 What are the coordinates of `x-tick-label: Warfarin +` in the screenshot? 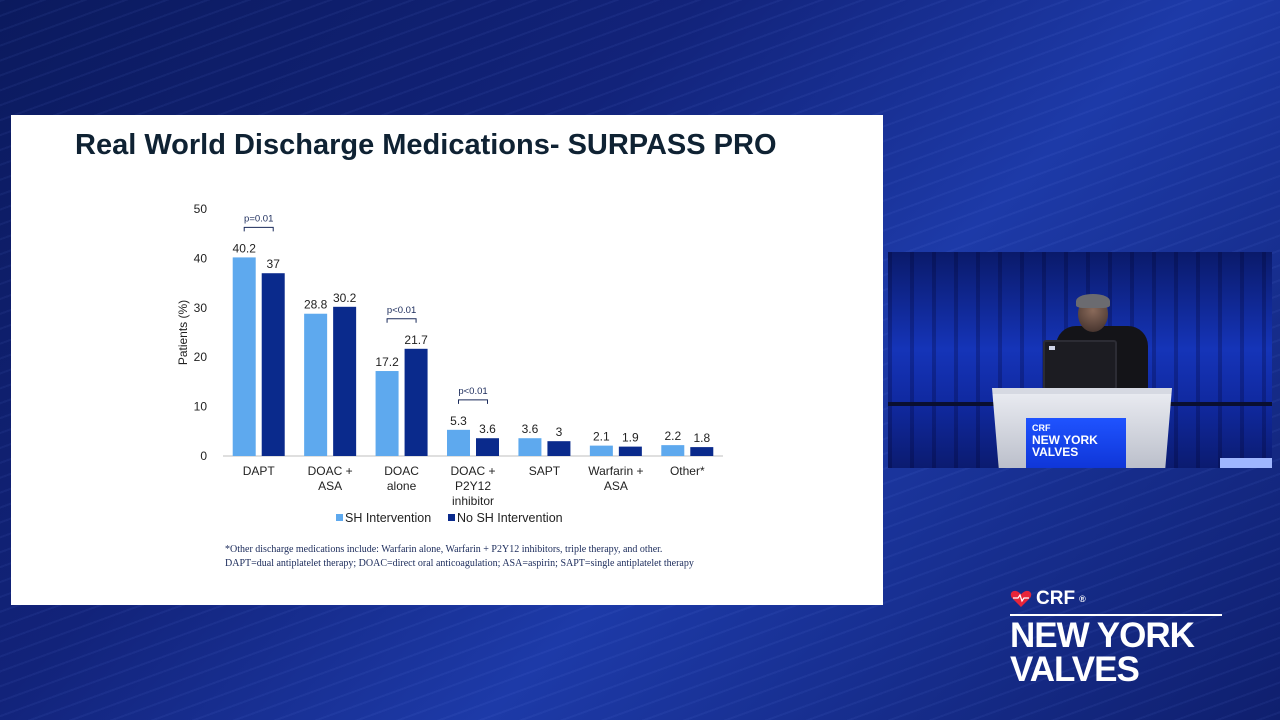 It's located at (615, 471).